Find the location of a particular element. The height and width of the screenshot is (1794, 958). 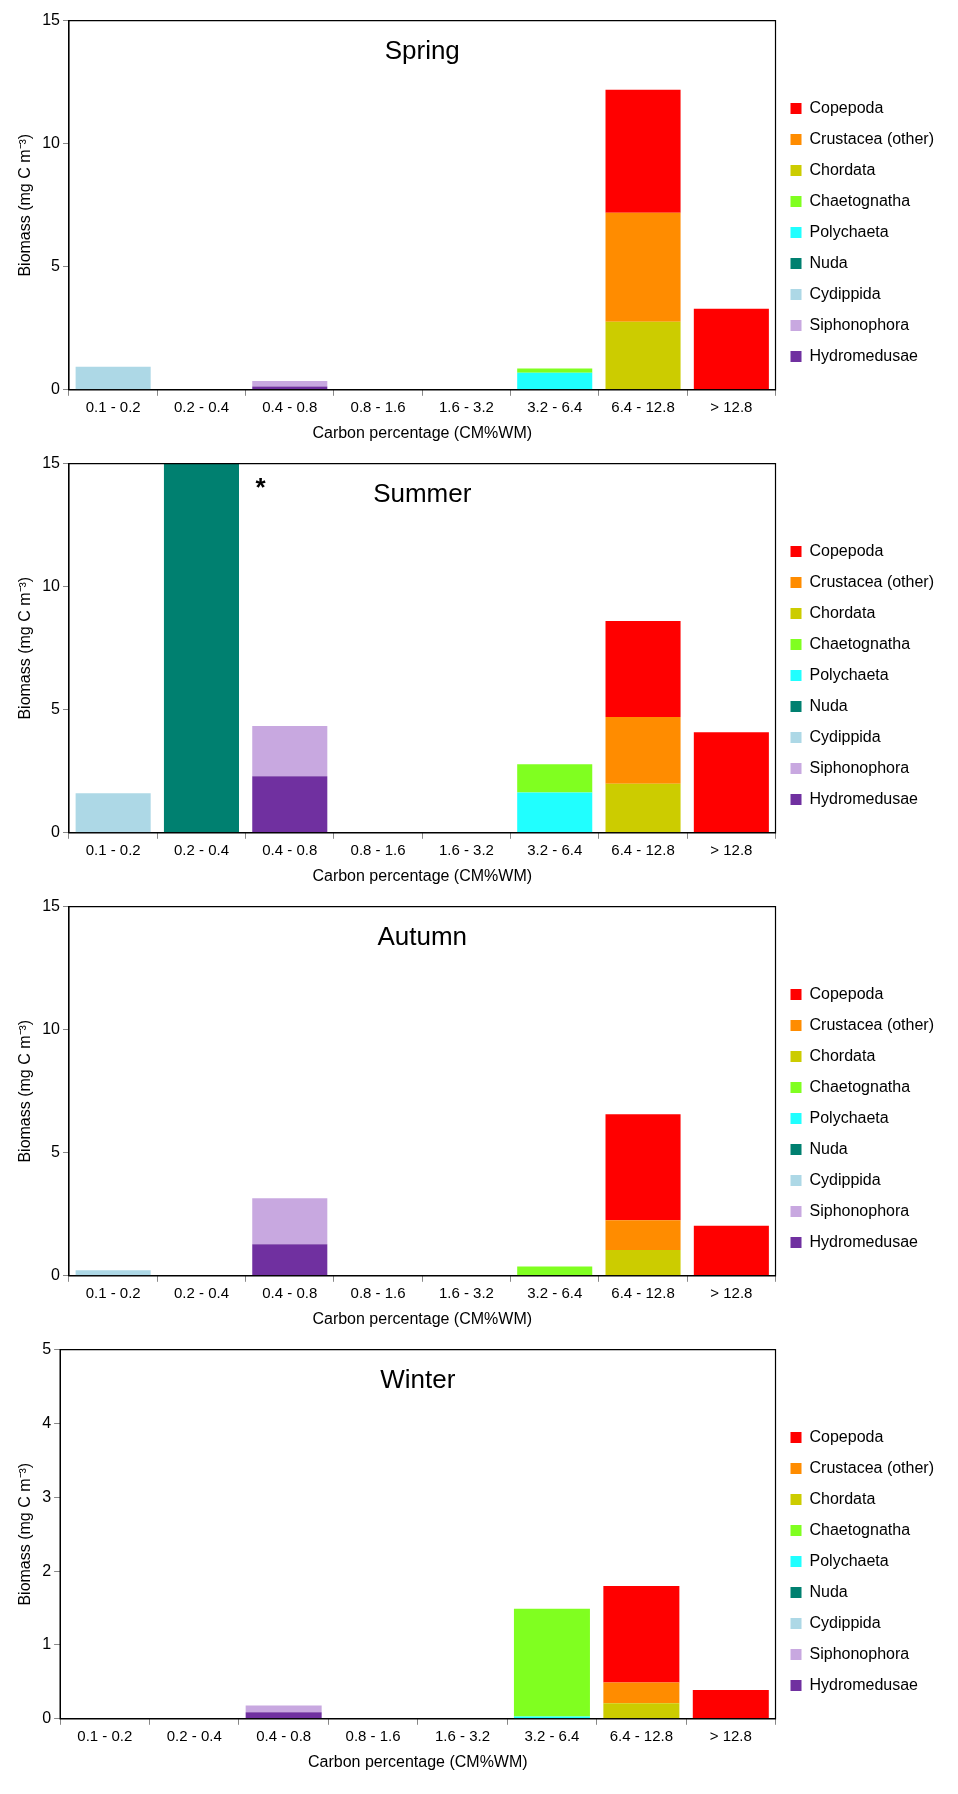

text: Summer is located at coordinates (422, 492).